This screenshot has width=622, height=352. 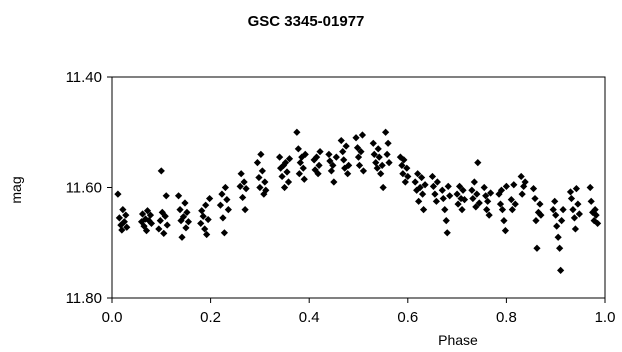 What do you see at coordinates (89, 188) in the screenshot?
I see `y-axis-ticks: 11.40 11.60 11.80` at bounding box center [89, 188].